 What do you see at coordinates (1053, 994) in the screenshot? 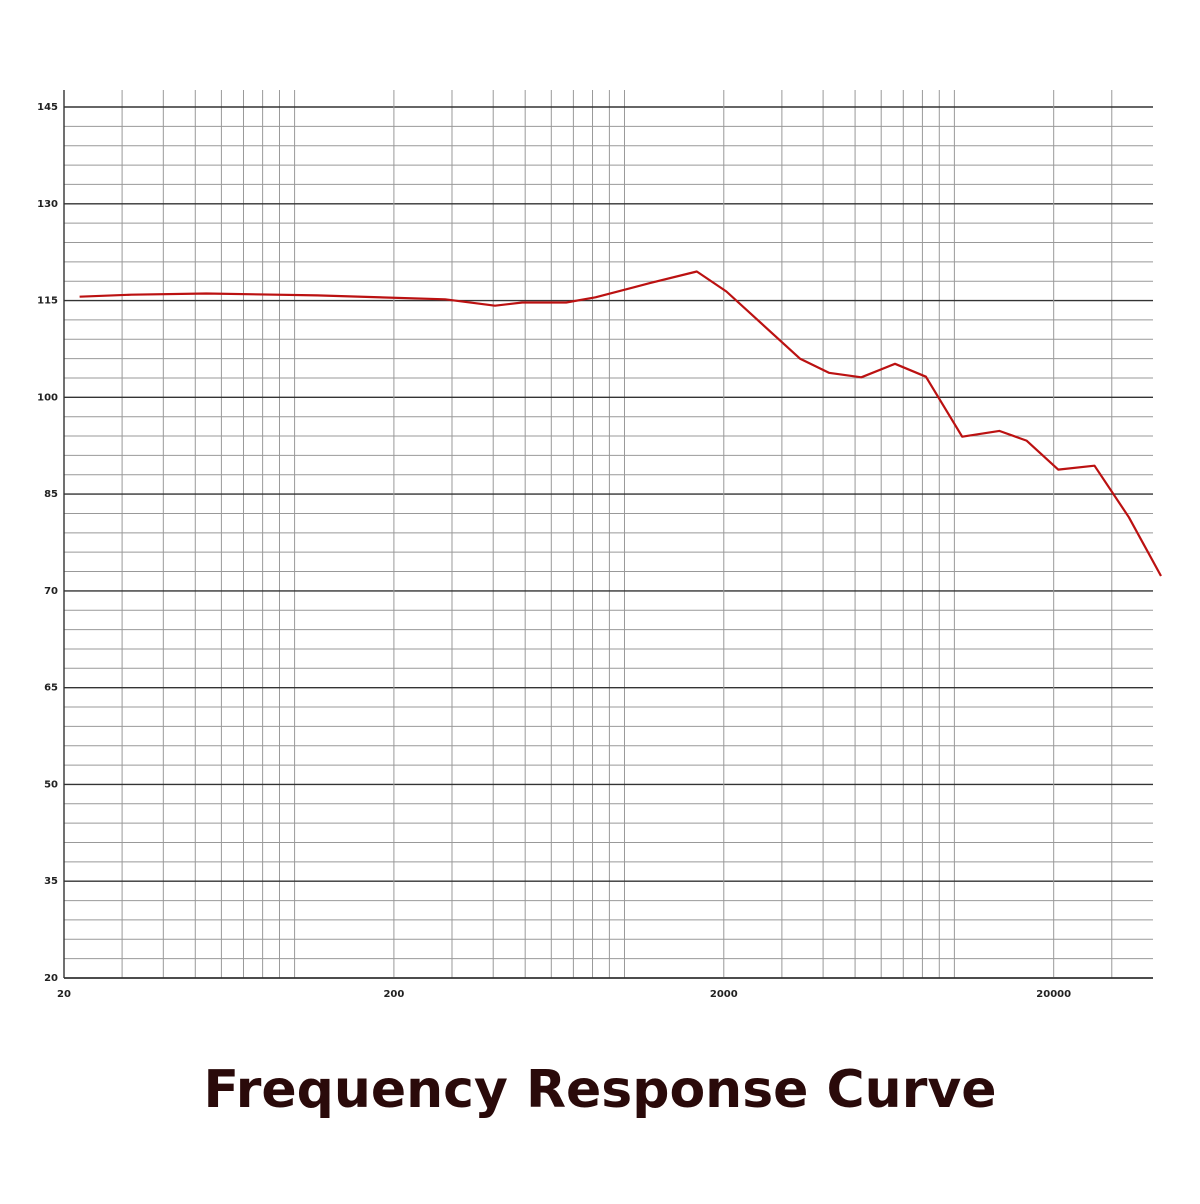
I see `x-tick-label: 20000` at bounding box center [1053, 994].